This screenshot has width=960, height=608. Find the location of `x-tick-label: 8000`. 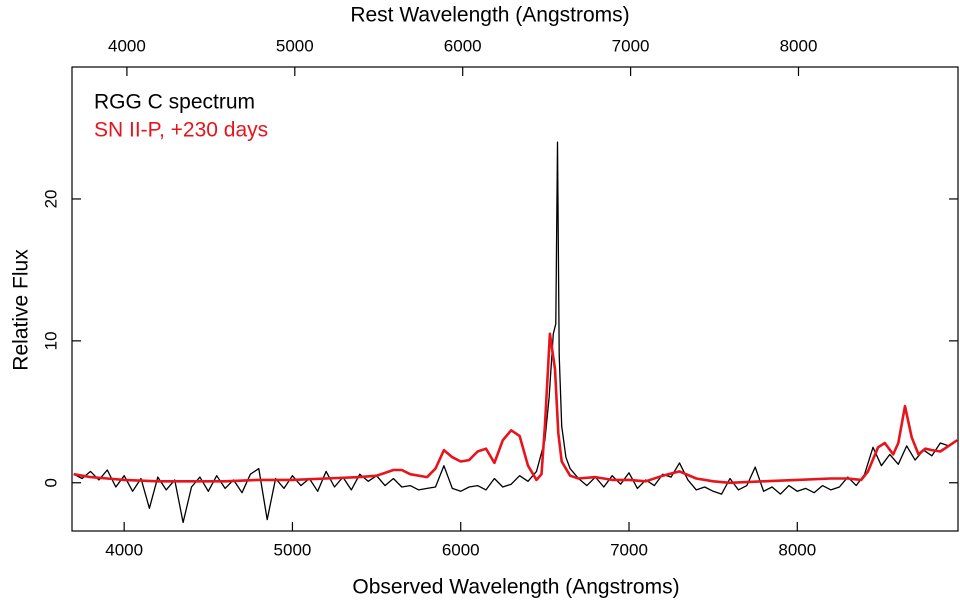

x-tick-label: 8000 is located at coordinates (797, 549).